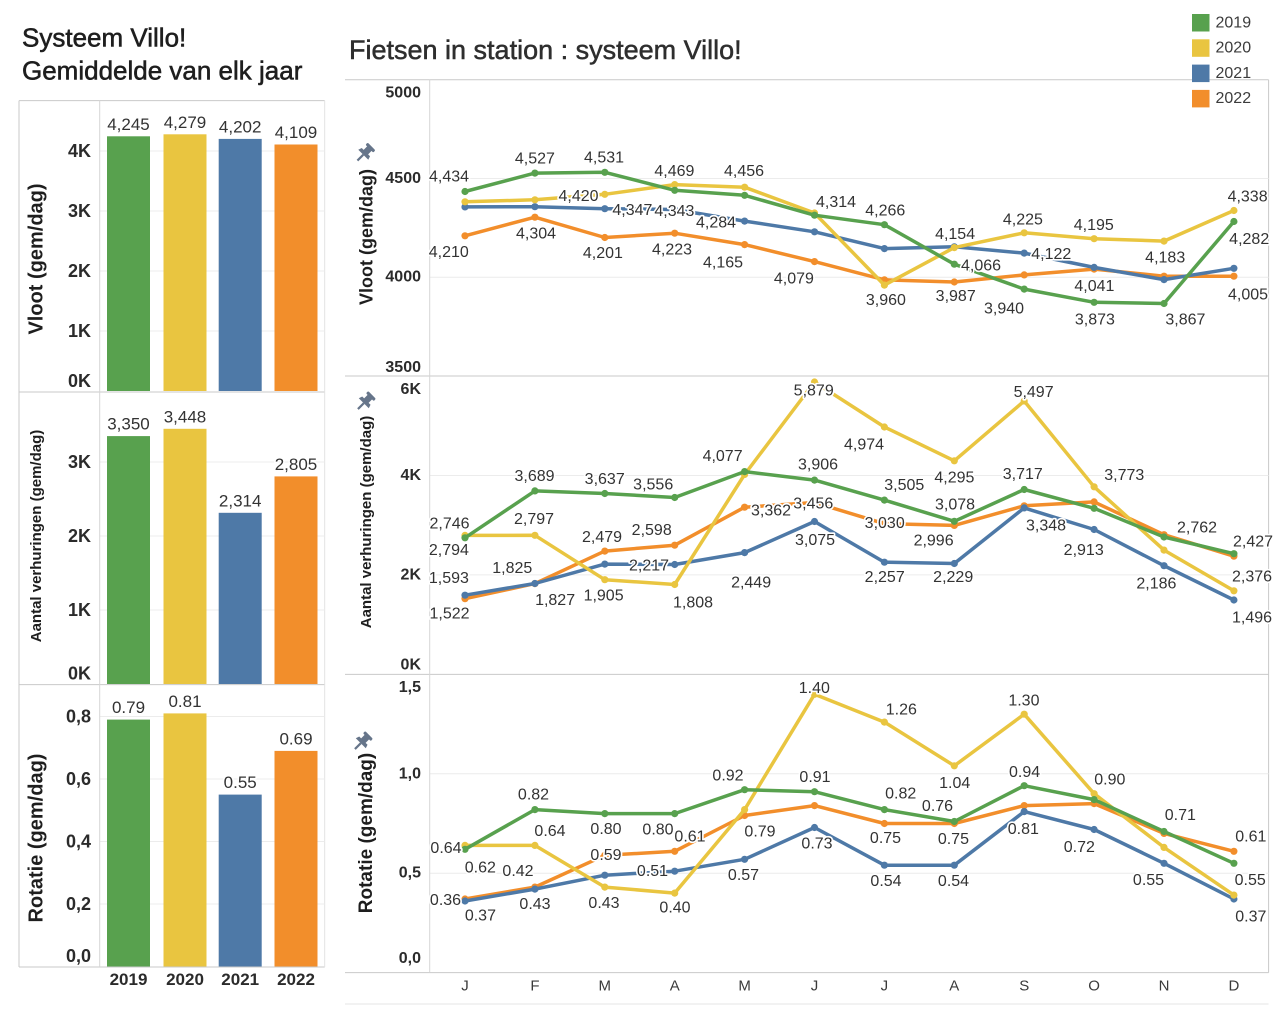 This screenshot has width=1279, height=1023. Describe the element at coordinates (1094, 225) in the screenshot. I see `svg-text: 4,195` at that location.